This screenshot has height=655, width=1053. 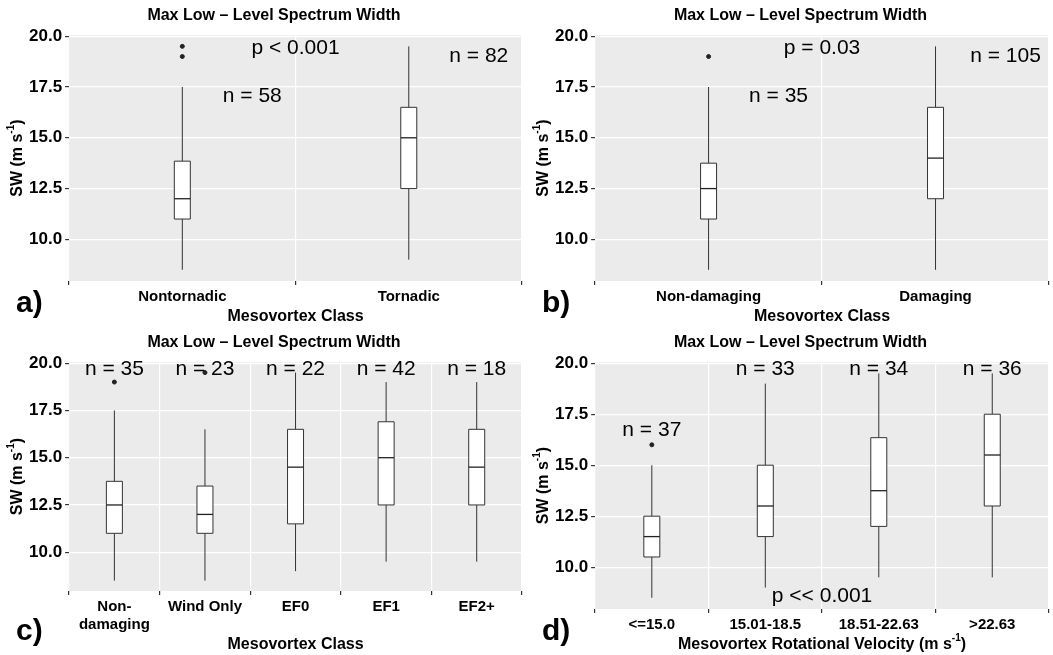 I want to click on x-tick-label: EF0, so click(x=295, y=606).